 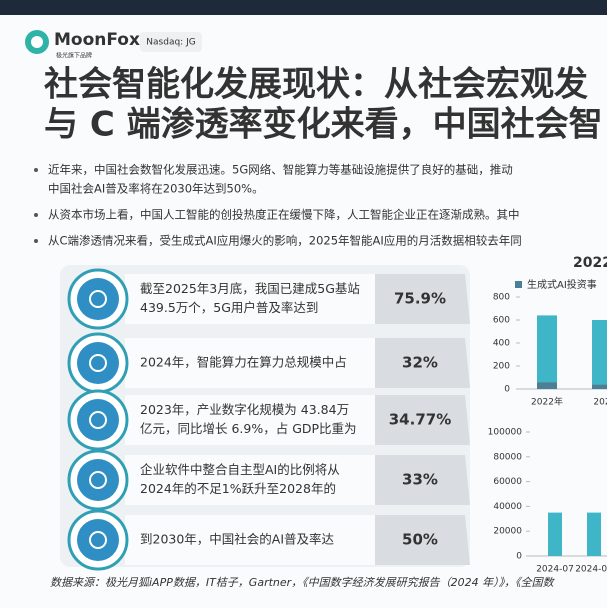 I want to click on x-tick-label: 2024-08, so click(x=591, y=570).